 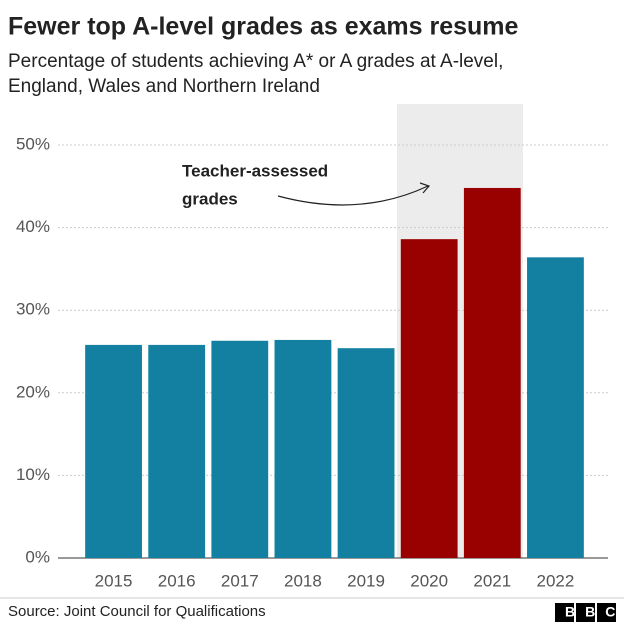 I want to click on y-tick-label: 20%, so click(x=33, y=391).